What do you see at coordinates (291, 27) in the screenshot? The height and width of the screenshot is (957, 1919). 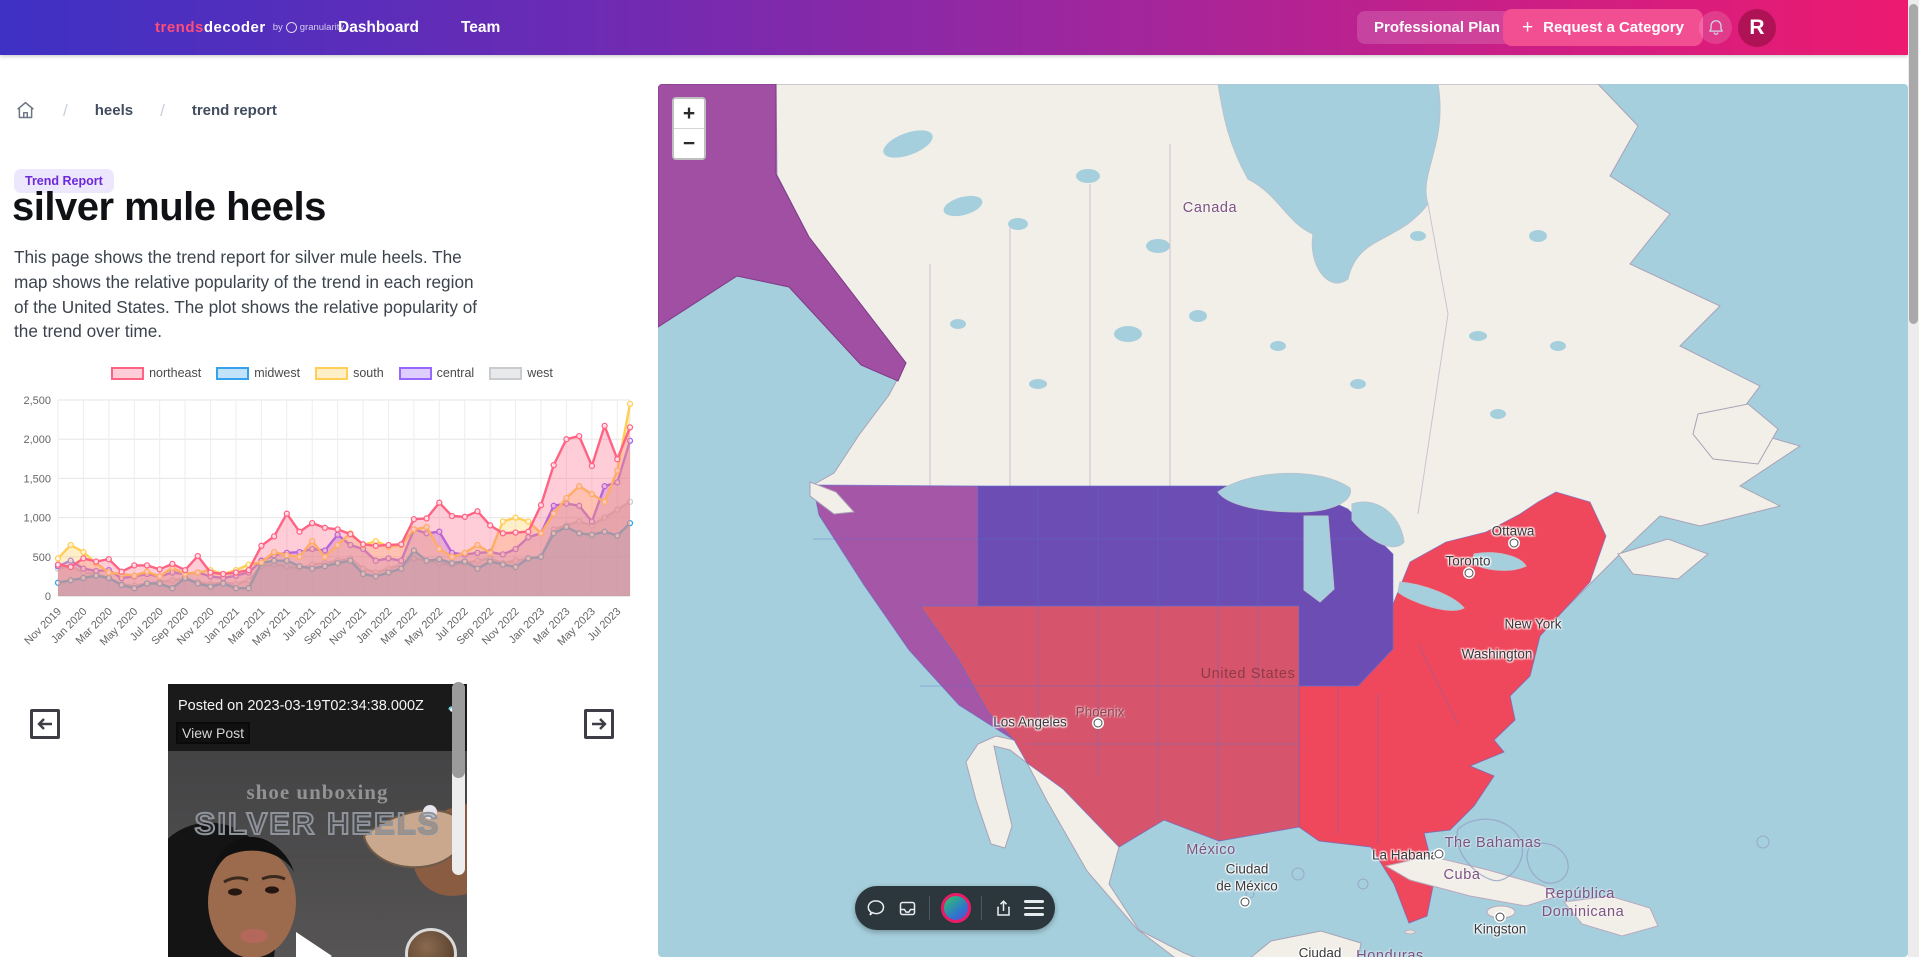 I see `granularity-ring-icon` at bounding box center [291, 27].